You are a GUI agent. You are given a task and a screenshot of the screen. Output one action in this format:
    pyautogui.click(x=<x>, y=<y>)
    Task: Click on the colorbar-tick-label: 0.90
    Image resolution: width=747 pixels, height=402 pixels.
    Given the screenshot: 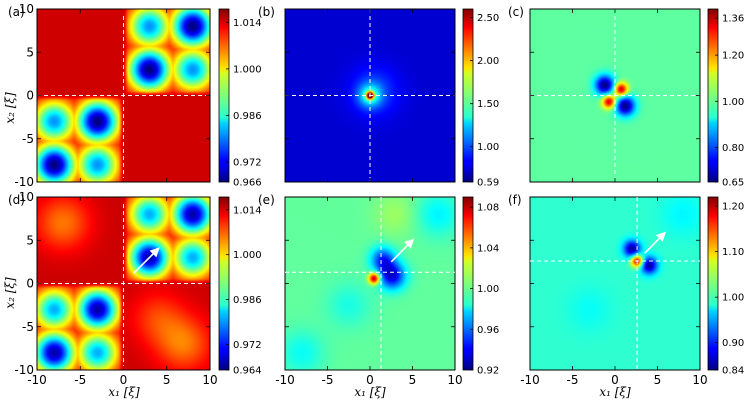 What is the action you would take?
    pyautogui.click(x=733, y=343)
    